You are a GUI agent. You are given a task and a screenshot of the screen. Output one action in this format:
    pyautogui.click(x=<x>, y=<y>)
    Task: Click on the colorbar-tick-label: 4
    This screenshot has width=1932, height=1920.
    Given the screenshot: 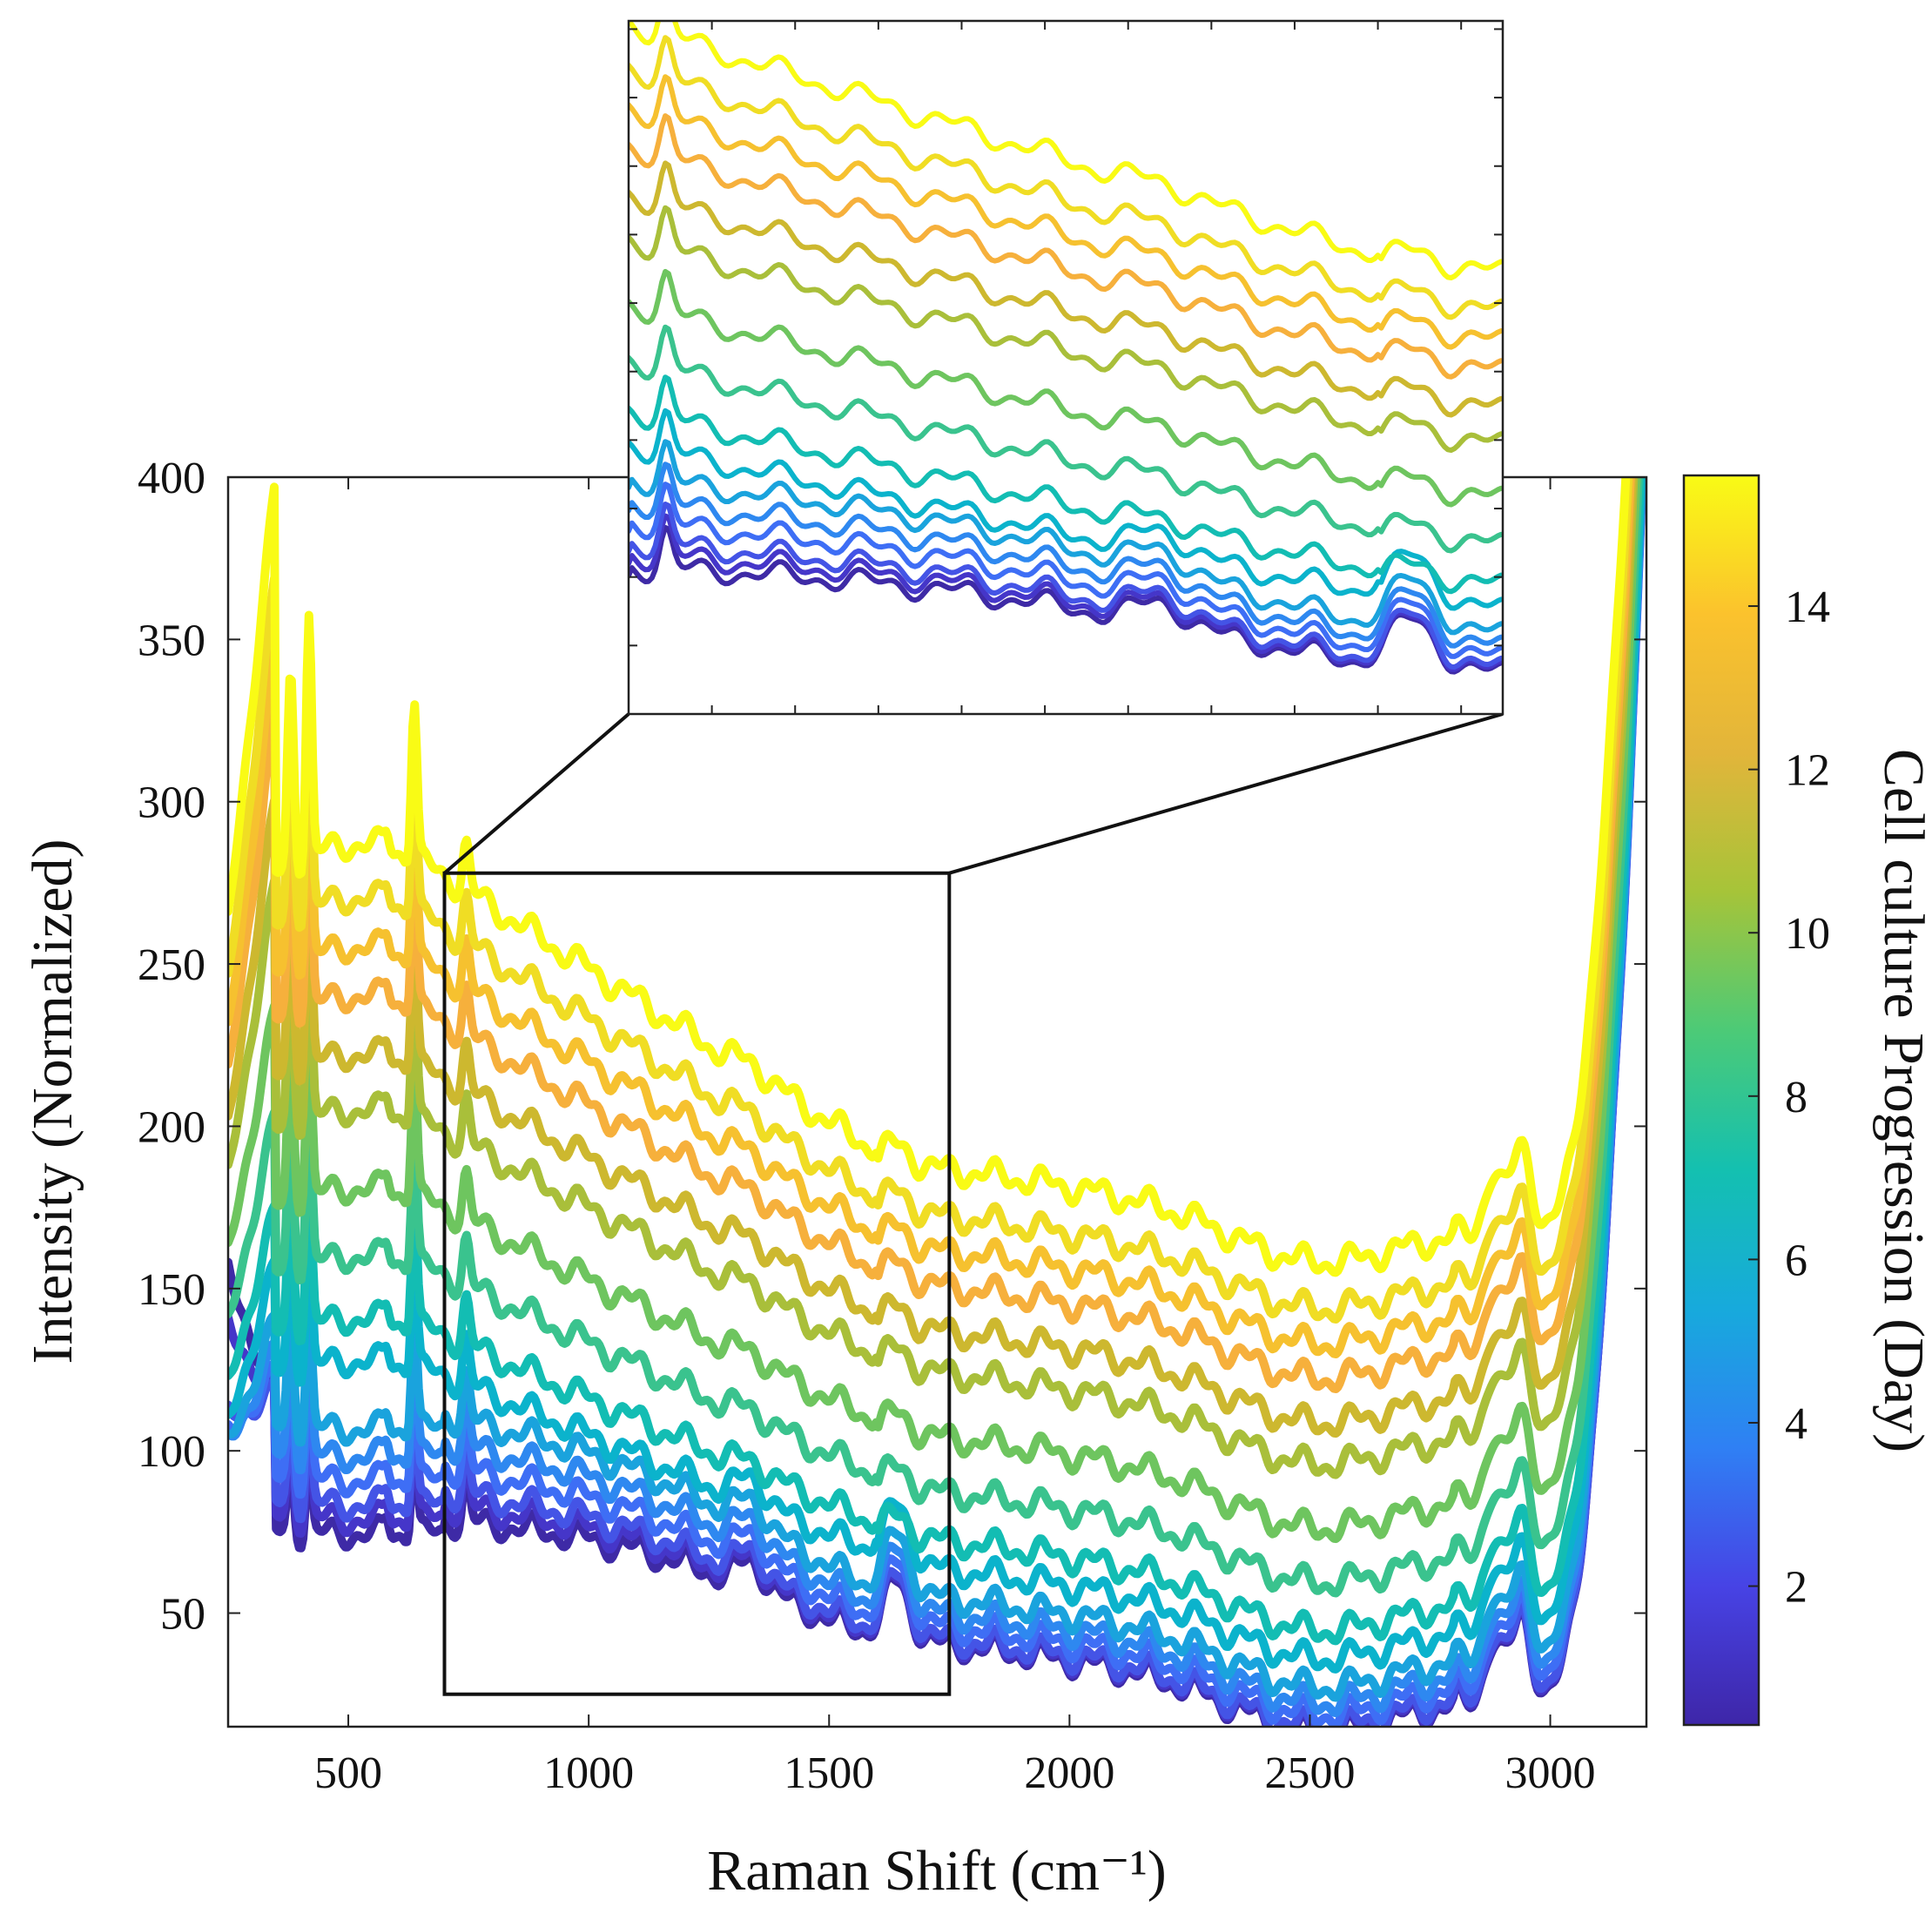 What is the action you would take?
    pyautogui.click(x=1796, y=1424)
    